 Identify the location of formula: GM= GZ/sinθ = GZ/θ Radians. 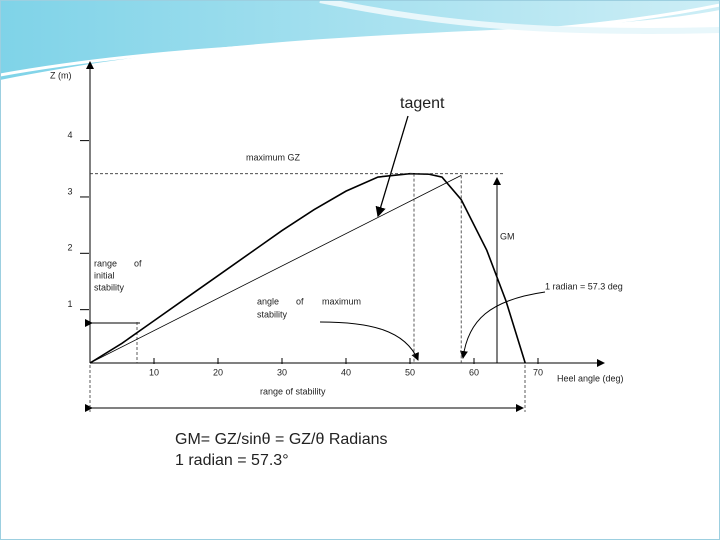
(281, 439).